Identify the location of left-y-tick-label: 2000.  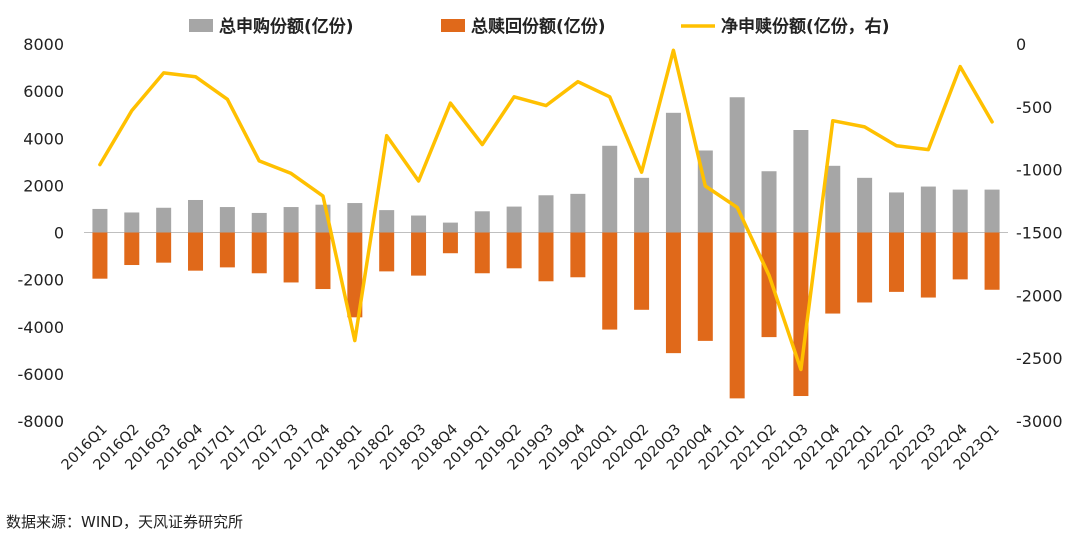
(43, 185).